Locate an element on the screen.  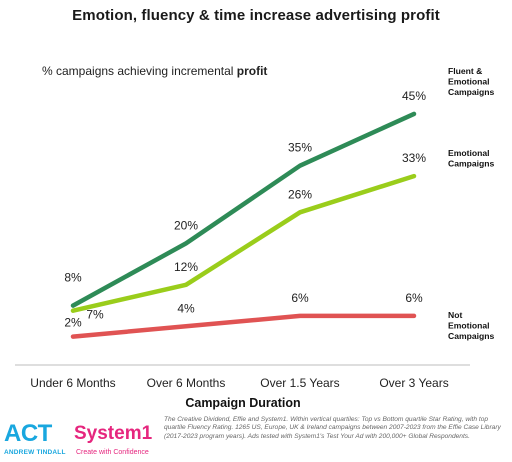
data-label-1-0: 7% is located at coordinates (95, 315).